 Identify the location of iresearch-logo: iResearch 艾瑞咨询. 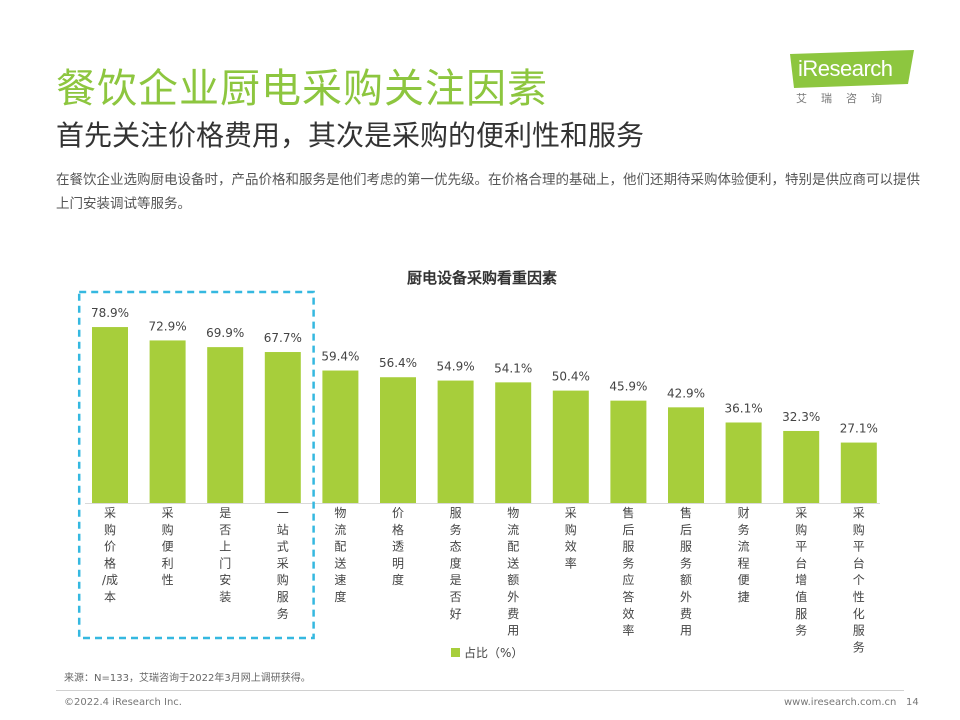
(855, 80).